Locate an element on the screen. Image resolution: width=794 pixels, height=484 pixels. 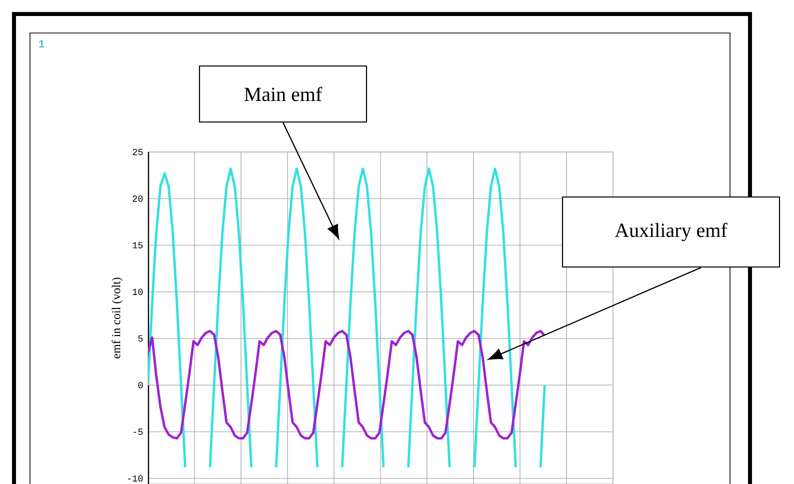
y-tick-label: 15 is located at coordinates (137, 245).